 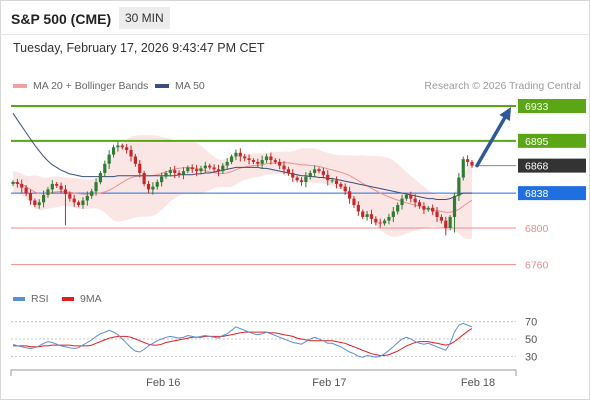 What do you see at coordinates (537, 167) in the screenshot?
I see `level-label-6868: 6868` at bounding box center [537, 167].